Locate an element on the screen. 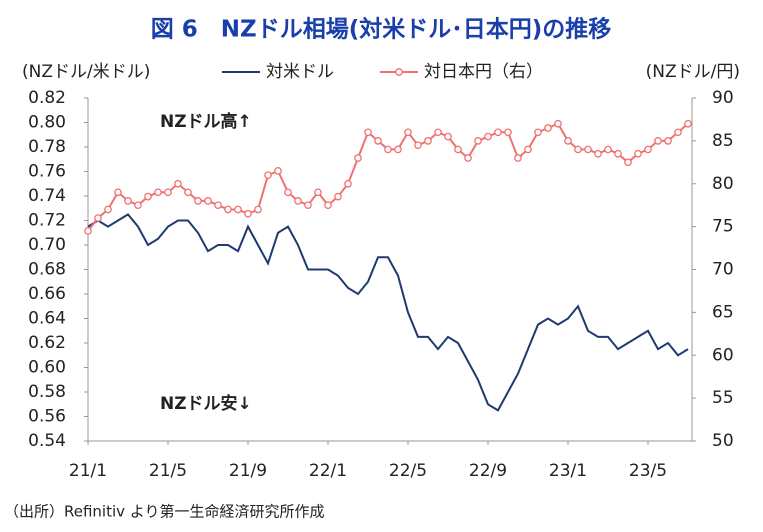 This screenshot has width=763, height=532. x-tick-label: 23/5 is located at coordinates (648, 471).